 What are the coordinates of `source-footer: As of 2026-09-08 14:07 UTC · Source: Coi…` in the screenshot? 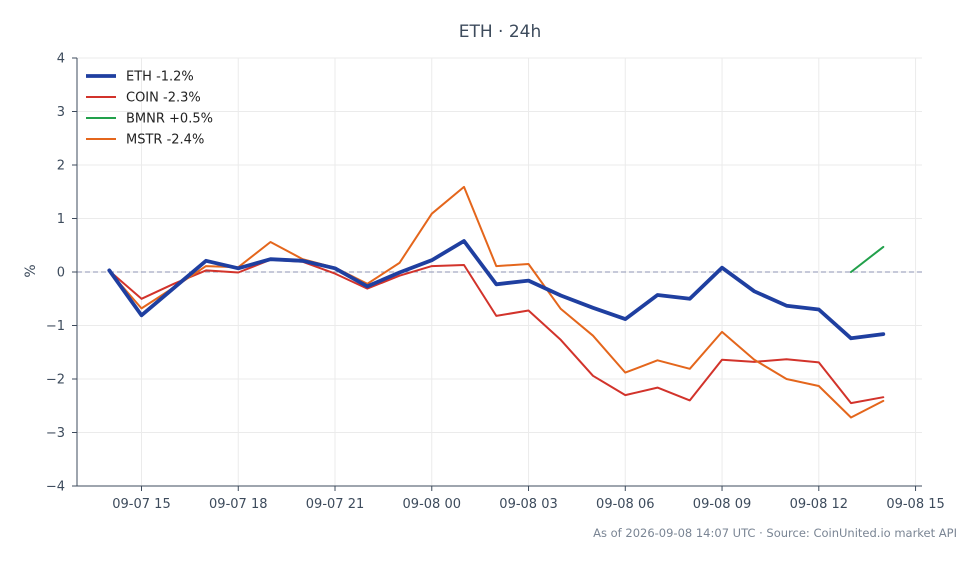 It's located at (775, 533).